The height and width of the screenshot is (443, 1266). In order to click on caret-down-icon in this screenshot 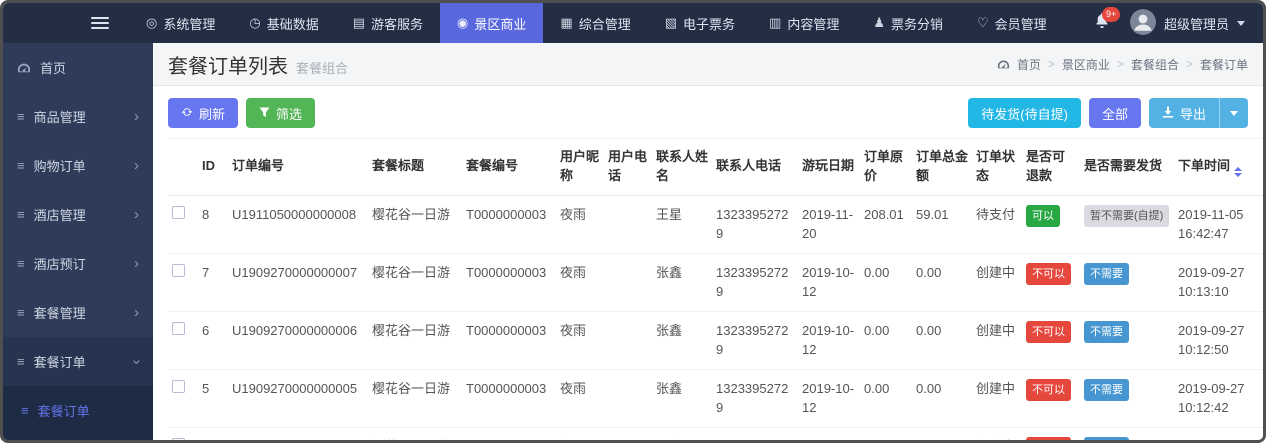, I will do `click(1241, 23)`.